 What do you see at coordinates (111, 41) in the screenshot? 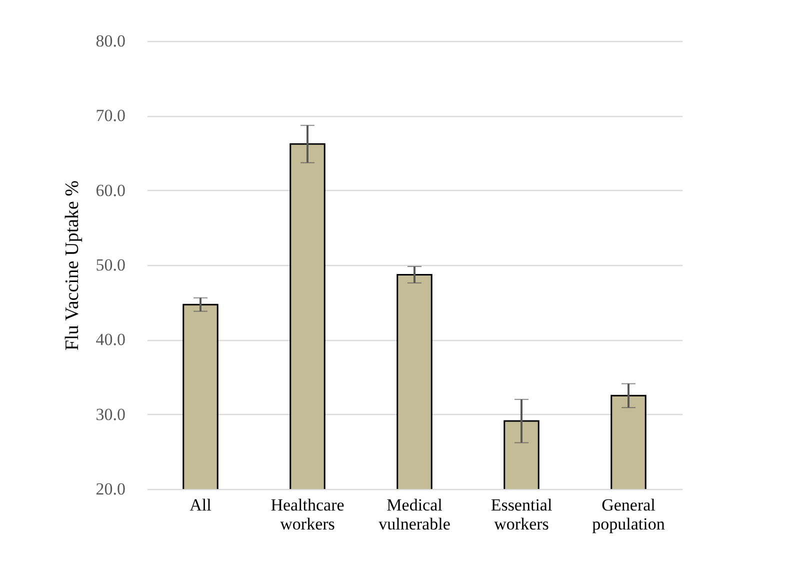
I see `y-tick-label: 80.0` at bounding box center [111, 41].